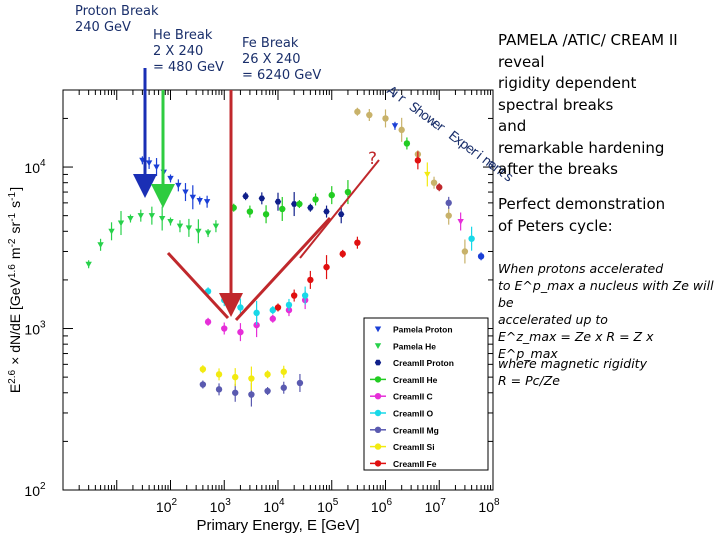 Image resolution: width=720 pixels, height=540 pixels. I want to click on legend-label: CreamII C, so click(413, 397).